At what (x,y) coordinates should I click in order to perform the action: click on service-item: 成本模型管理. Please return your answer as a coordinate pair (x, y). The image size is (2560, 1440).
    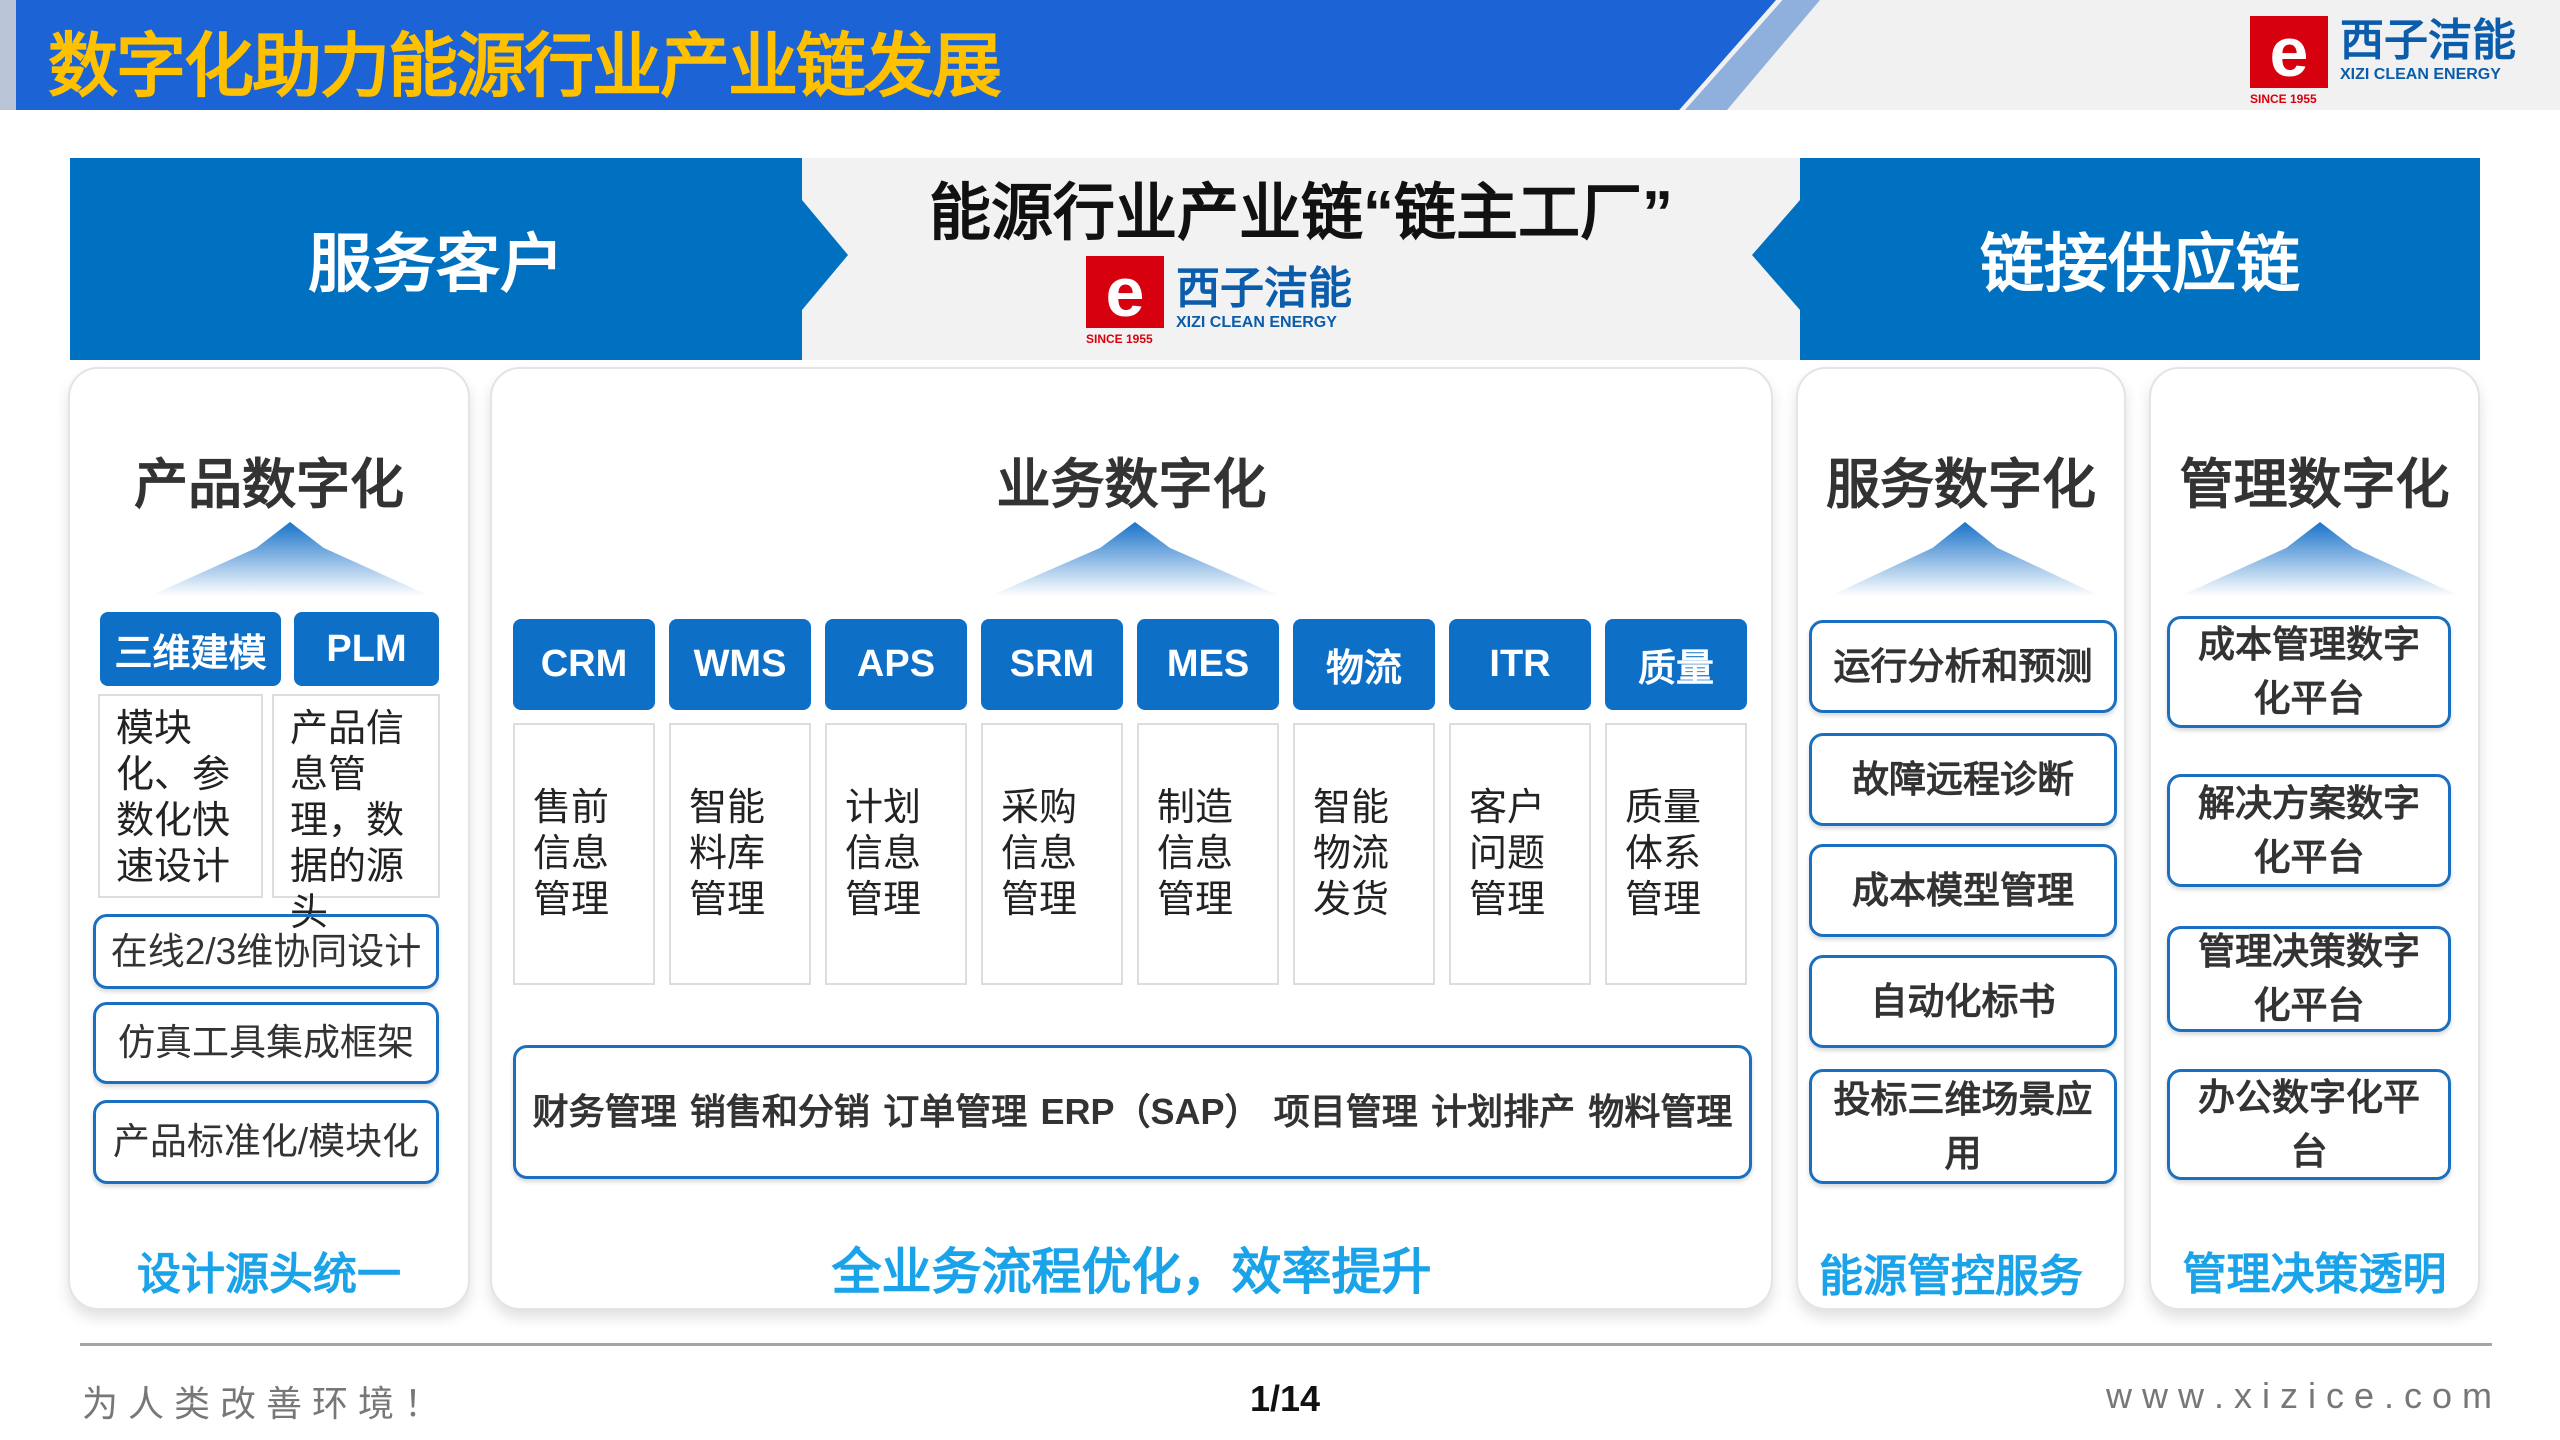
    Looking at the image, I should click on (1963, 890).